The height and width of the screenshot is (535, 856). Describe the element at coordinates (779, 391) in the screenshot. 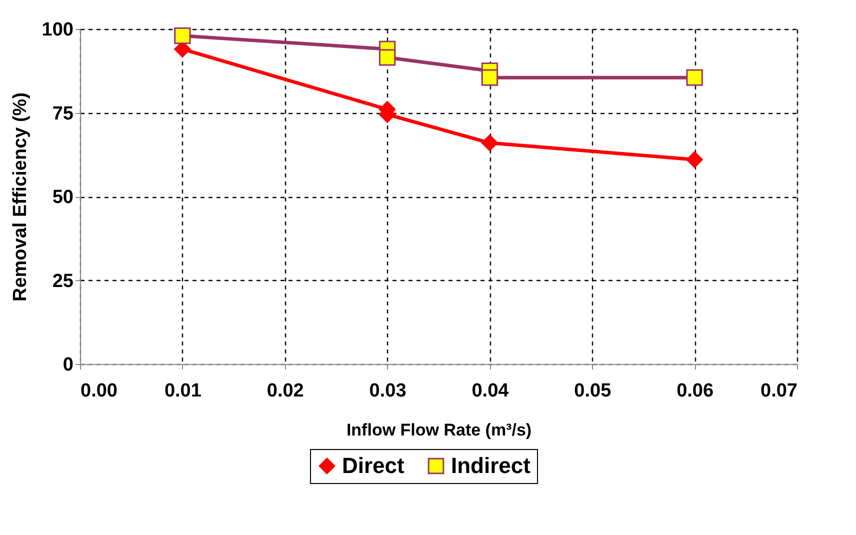

I see `x-tick-label: 0.07` at that location.